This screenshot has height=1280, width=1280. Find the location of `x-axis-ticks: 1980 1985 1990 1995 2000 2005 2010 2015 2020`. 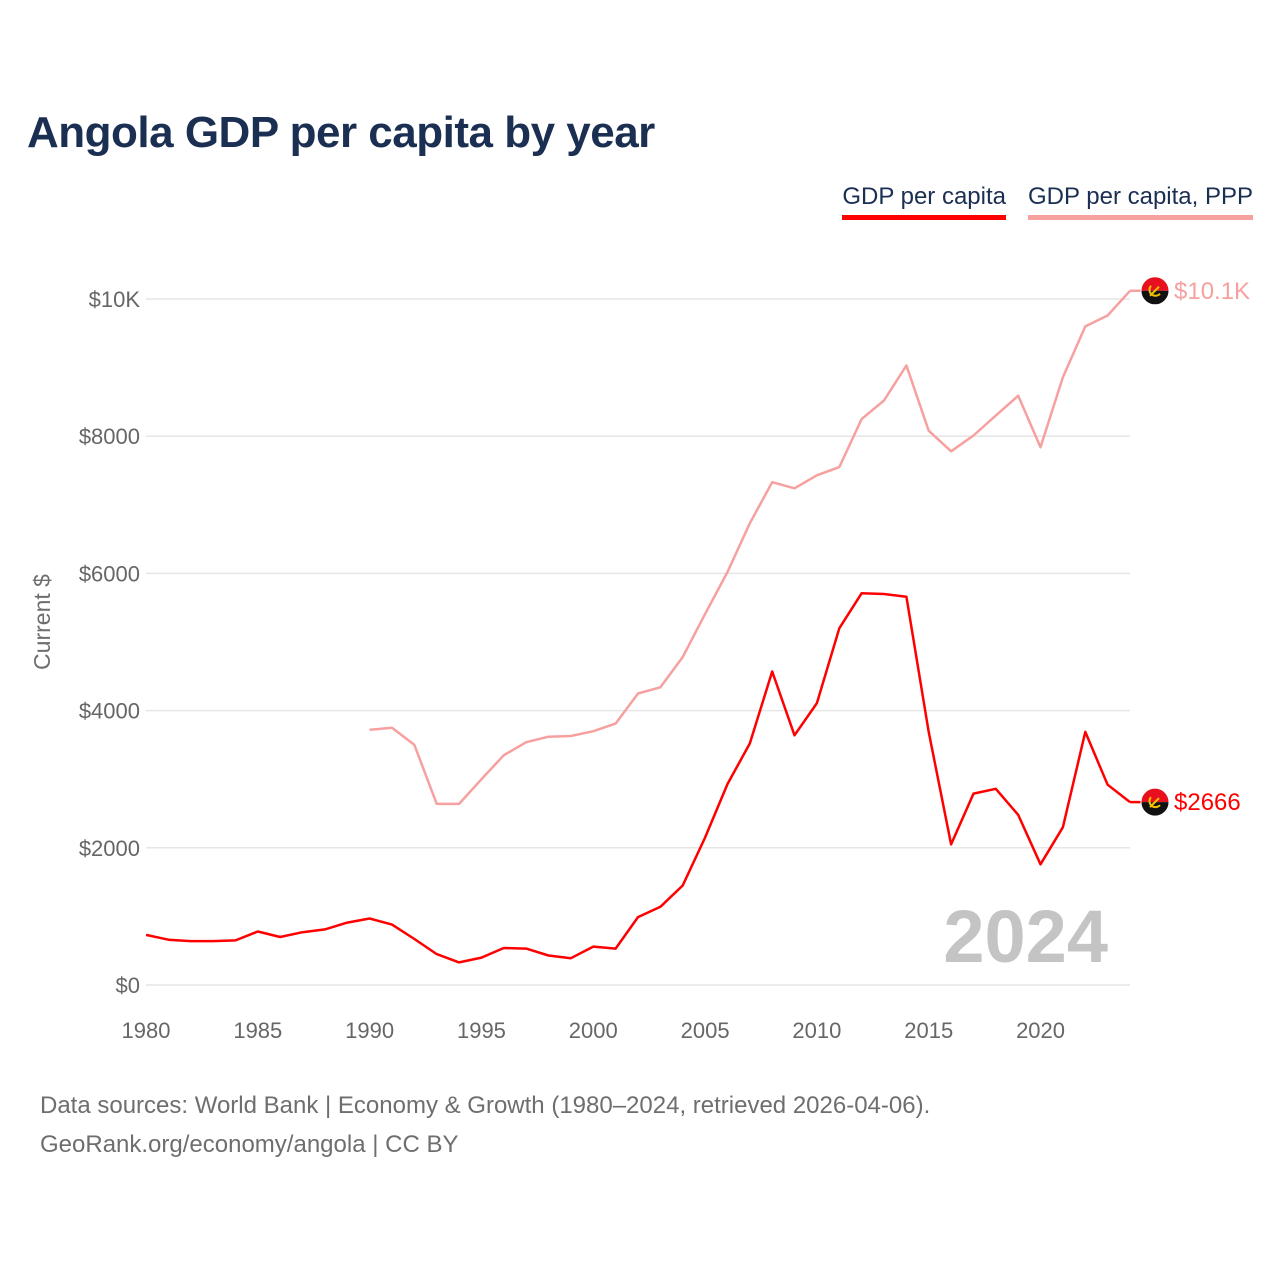

x-axis-ticks: 1980 1985 1990 1995 2000 2005 2010 2015 2020 is located at coordinates (593, 1030).